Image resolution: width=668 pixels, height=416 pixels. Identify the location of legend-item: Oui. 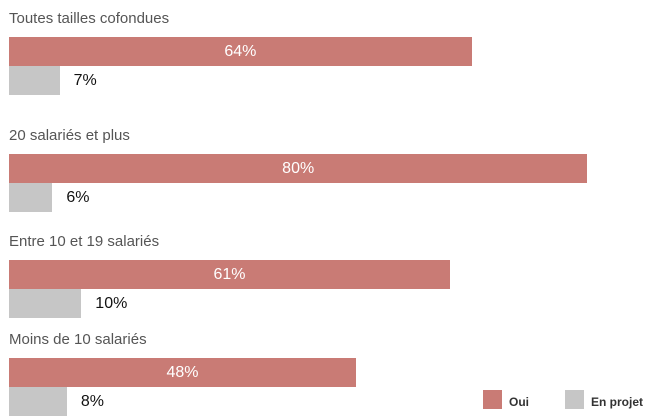
(506, 399).